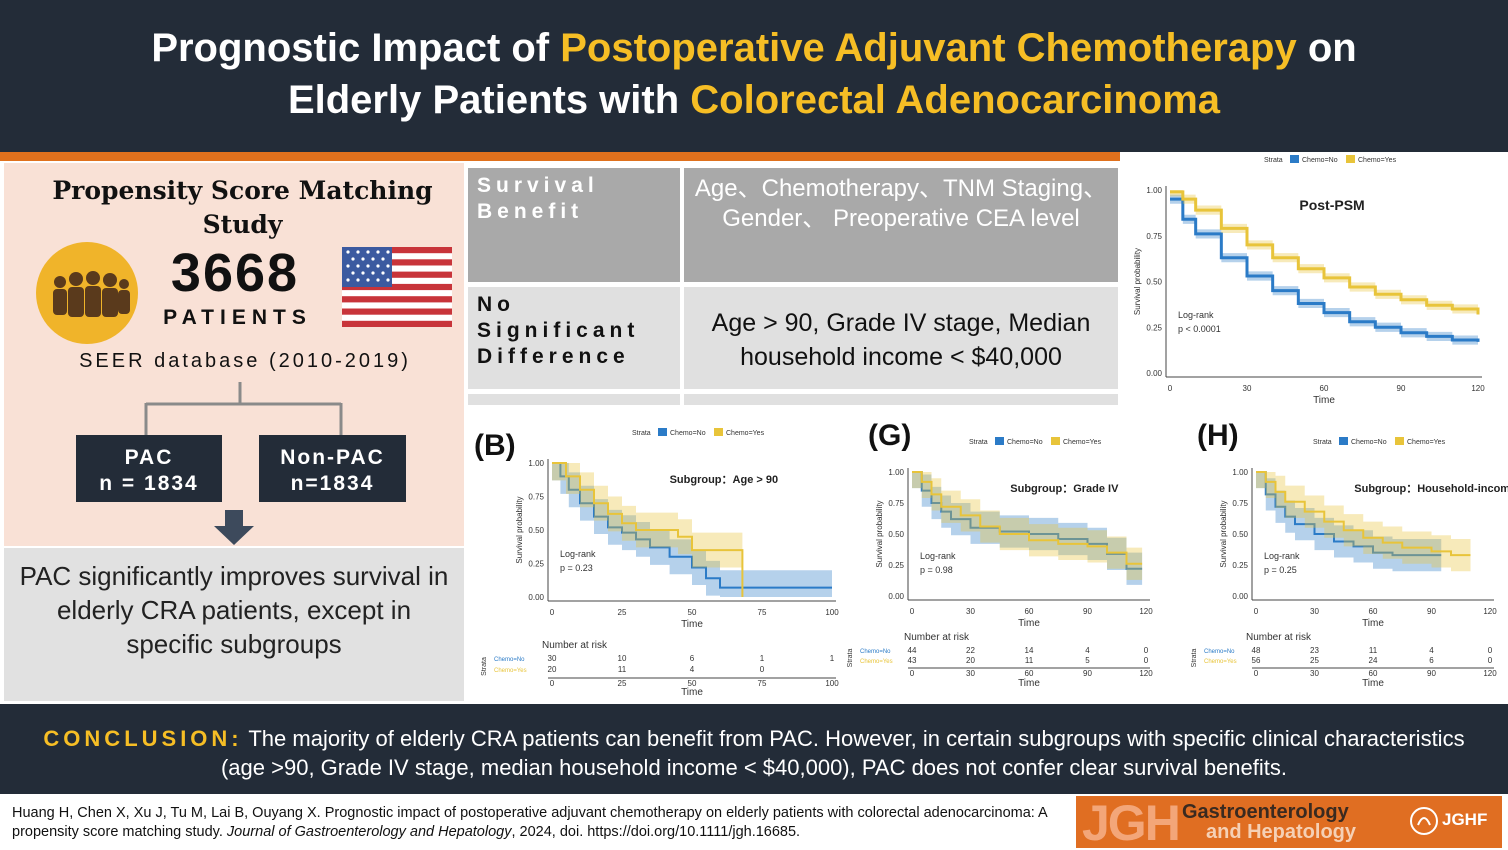 This screenshot has height=850, width=1508. What do you see at coordinates (928, 48) in the screenshot?
I see `title-highlight: Postoperative Adjuvant Chemotherapy` at bounding box center [928, 48].